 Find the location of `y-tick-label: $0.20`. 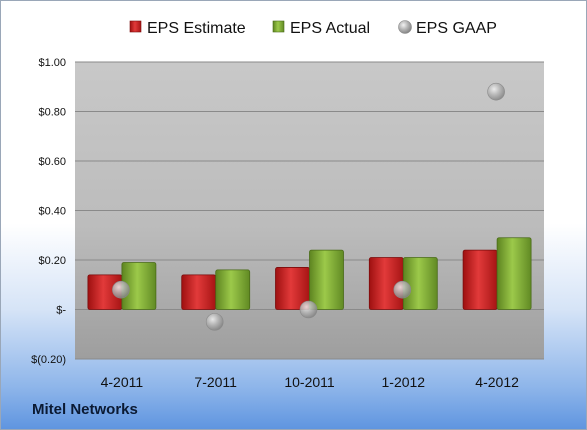

y-tick-label: $0.20 is located at coordinates (52, 261).